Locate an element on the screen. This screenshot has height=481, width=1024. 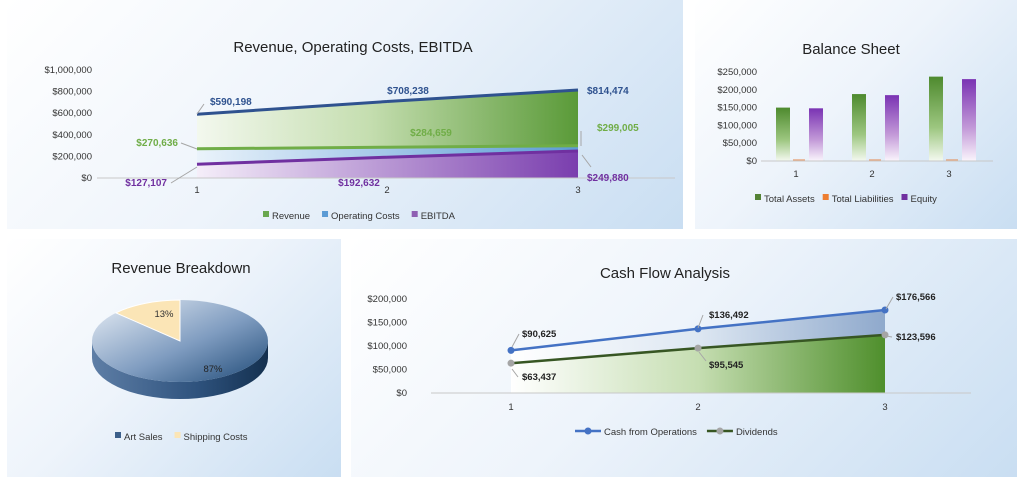
data-label: $176,566 is located at coordinates (916, 297).